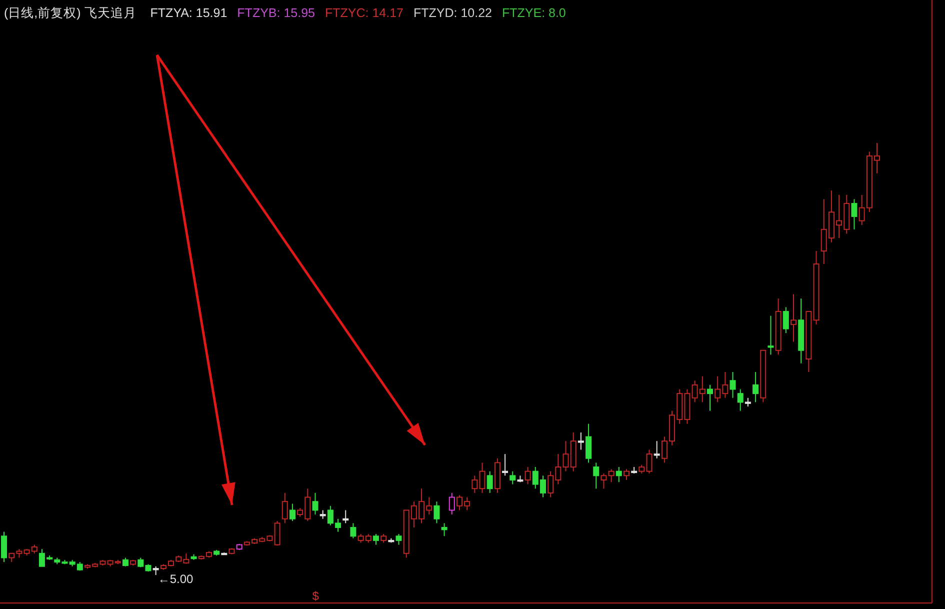  Describe the element at coordinates (364, 13) in the screenshot. I see `text: FTZYC: 14.17` at that location.